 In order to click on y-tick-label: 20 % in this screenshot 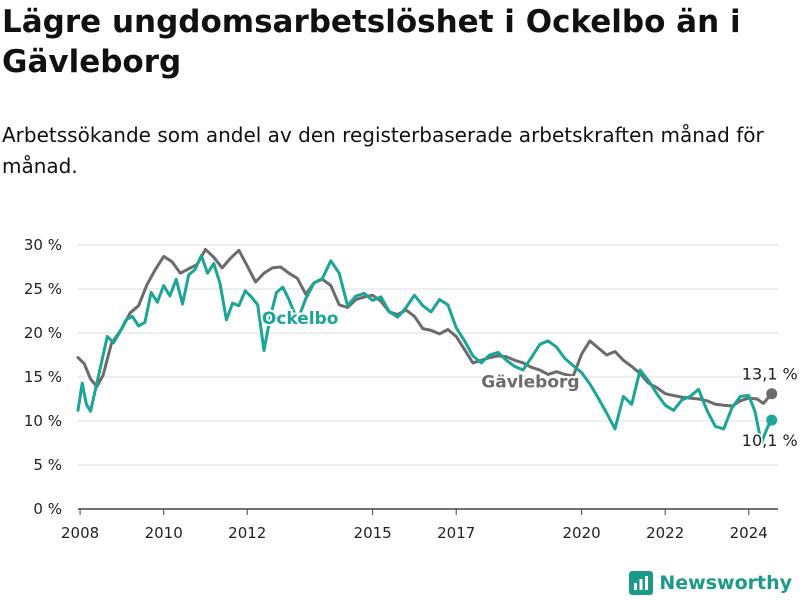, I will do `click(43, 333)`.